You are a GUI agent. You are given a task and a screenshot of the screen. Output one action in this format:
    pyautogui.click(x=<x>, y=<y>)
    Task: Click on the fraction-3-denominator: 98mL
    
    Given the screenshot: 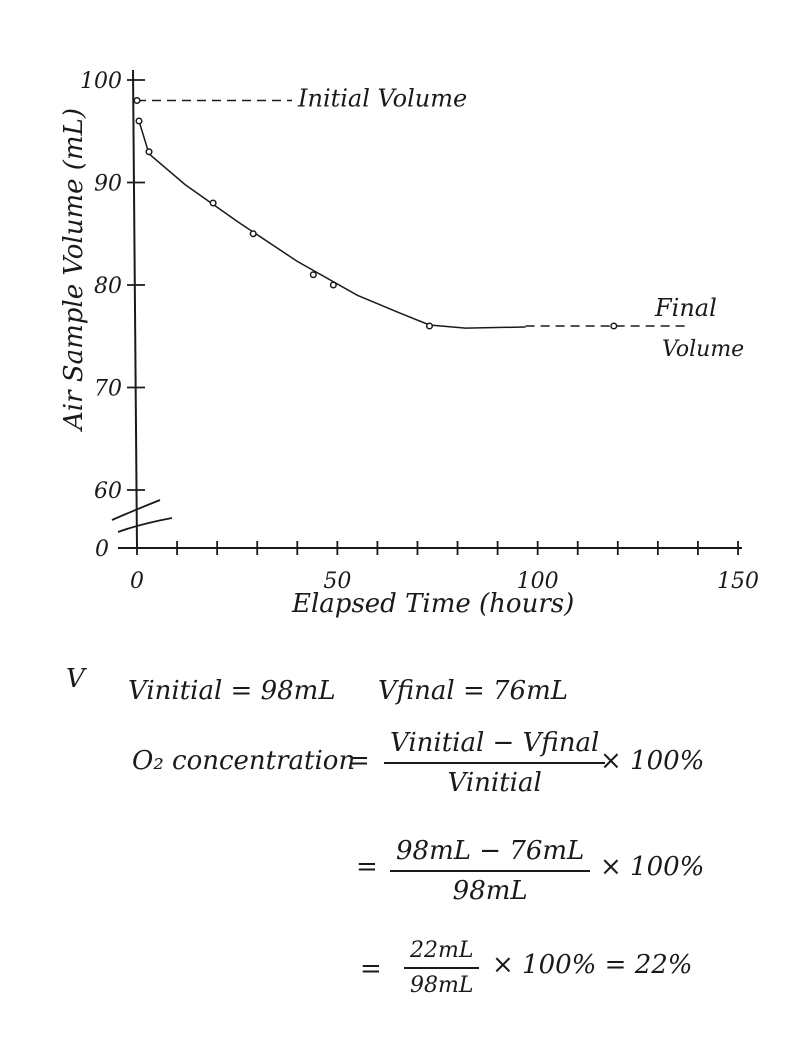 What is the action you would take?
    pyautogui.click(x=442, y=985)
    